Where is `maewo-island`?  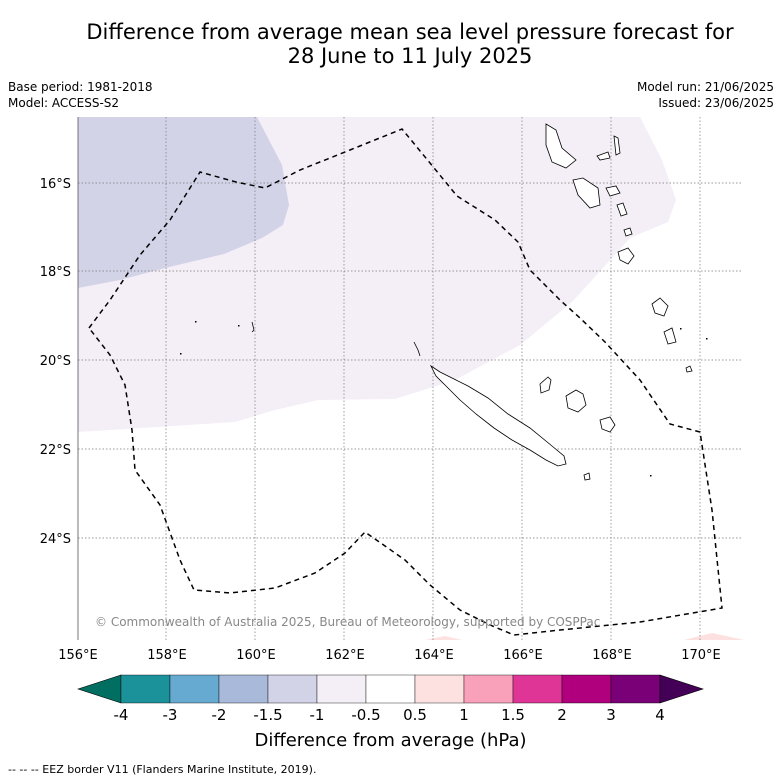 maewo-island is located at coordinates (617, 145).